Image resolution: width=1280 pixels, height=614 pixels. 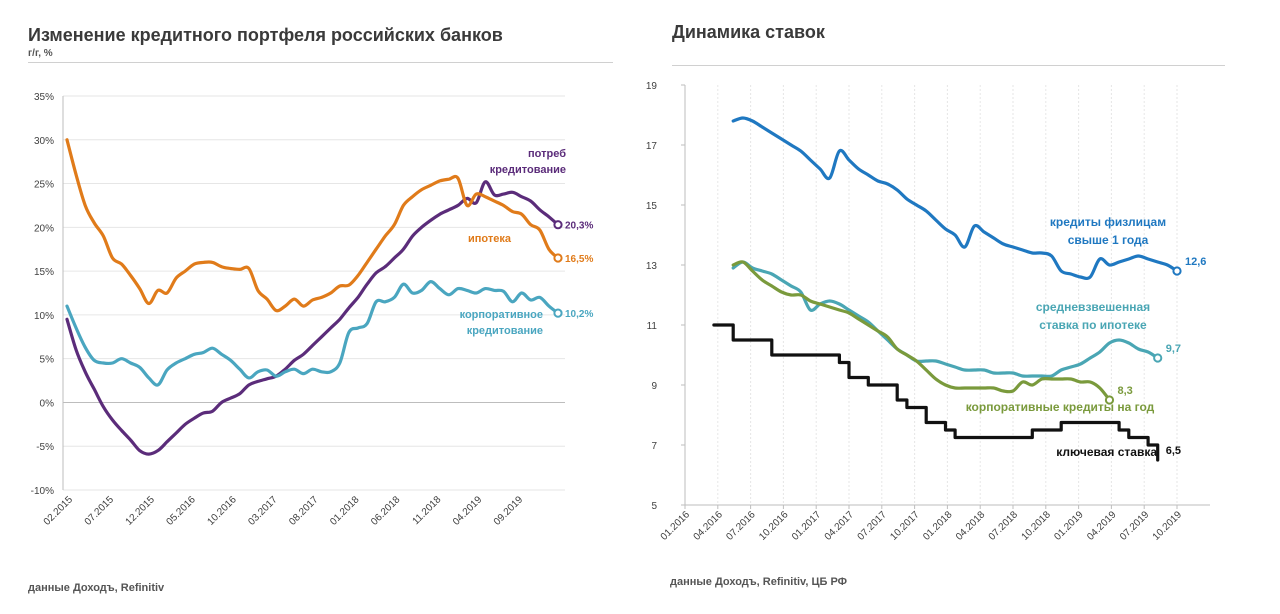 I want to click on y-tick-label: 15, so click(x=652, y=206).